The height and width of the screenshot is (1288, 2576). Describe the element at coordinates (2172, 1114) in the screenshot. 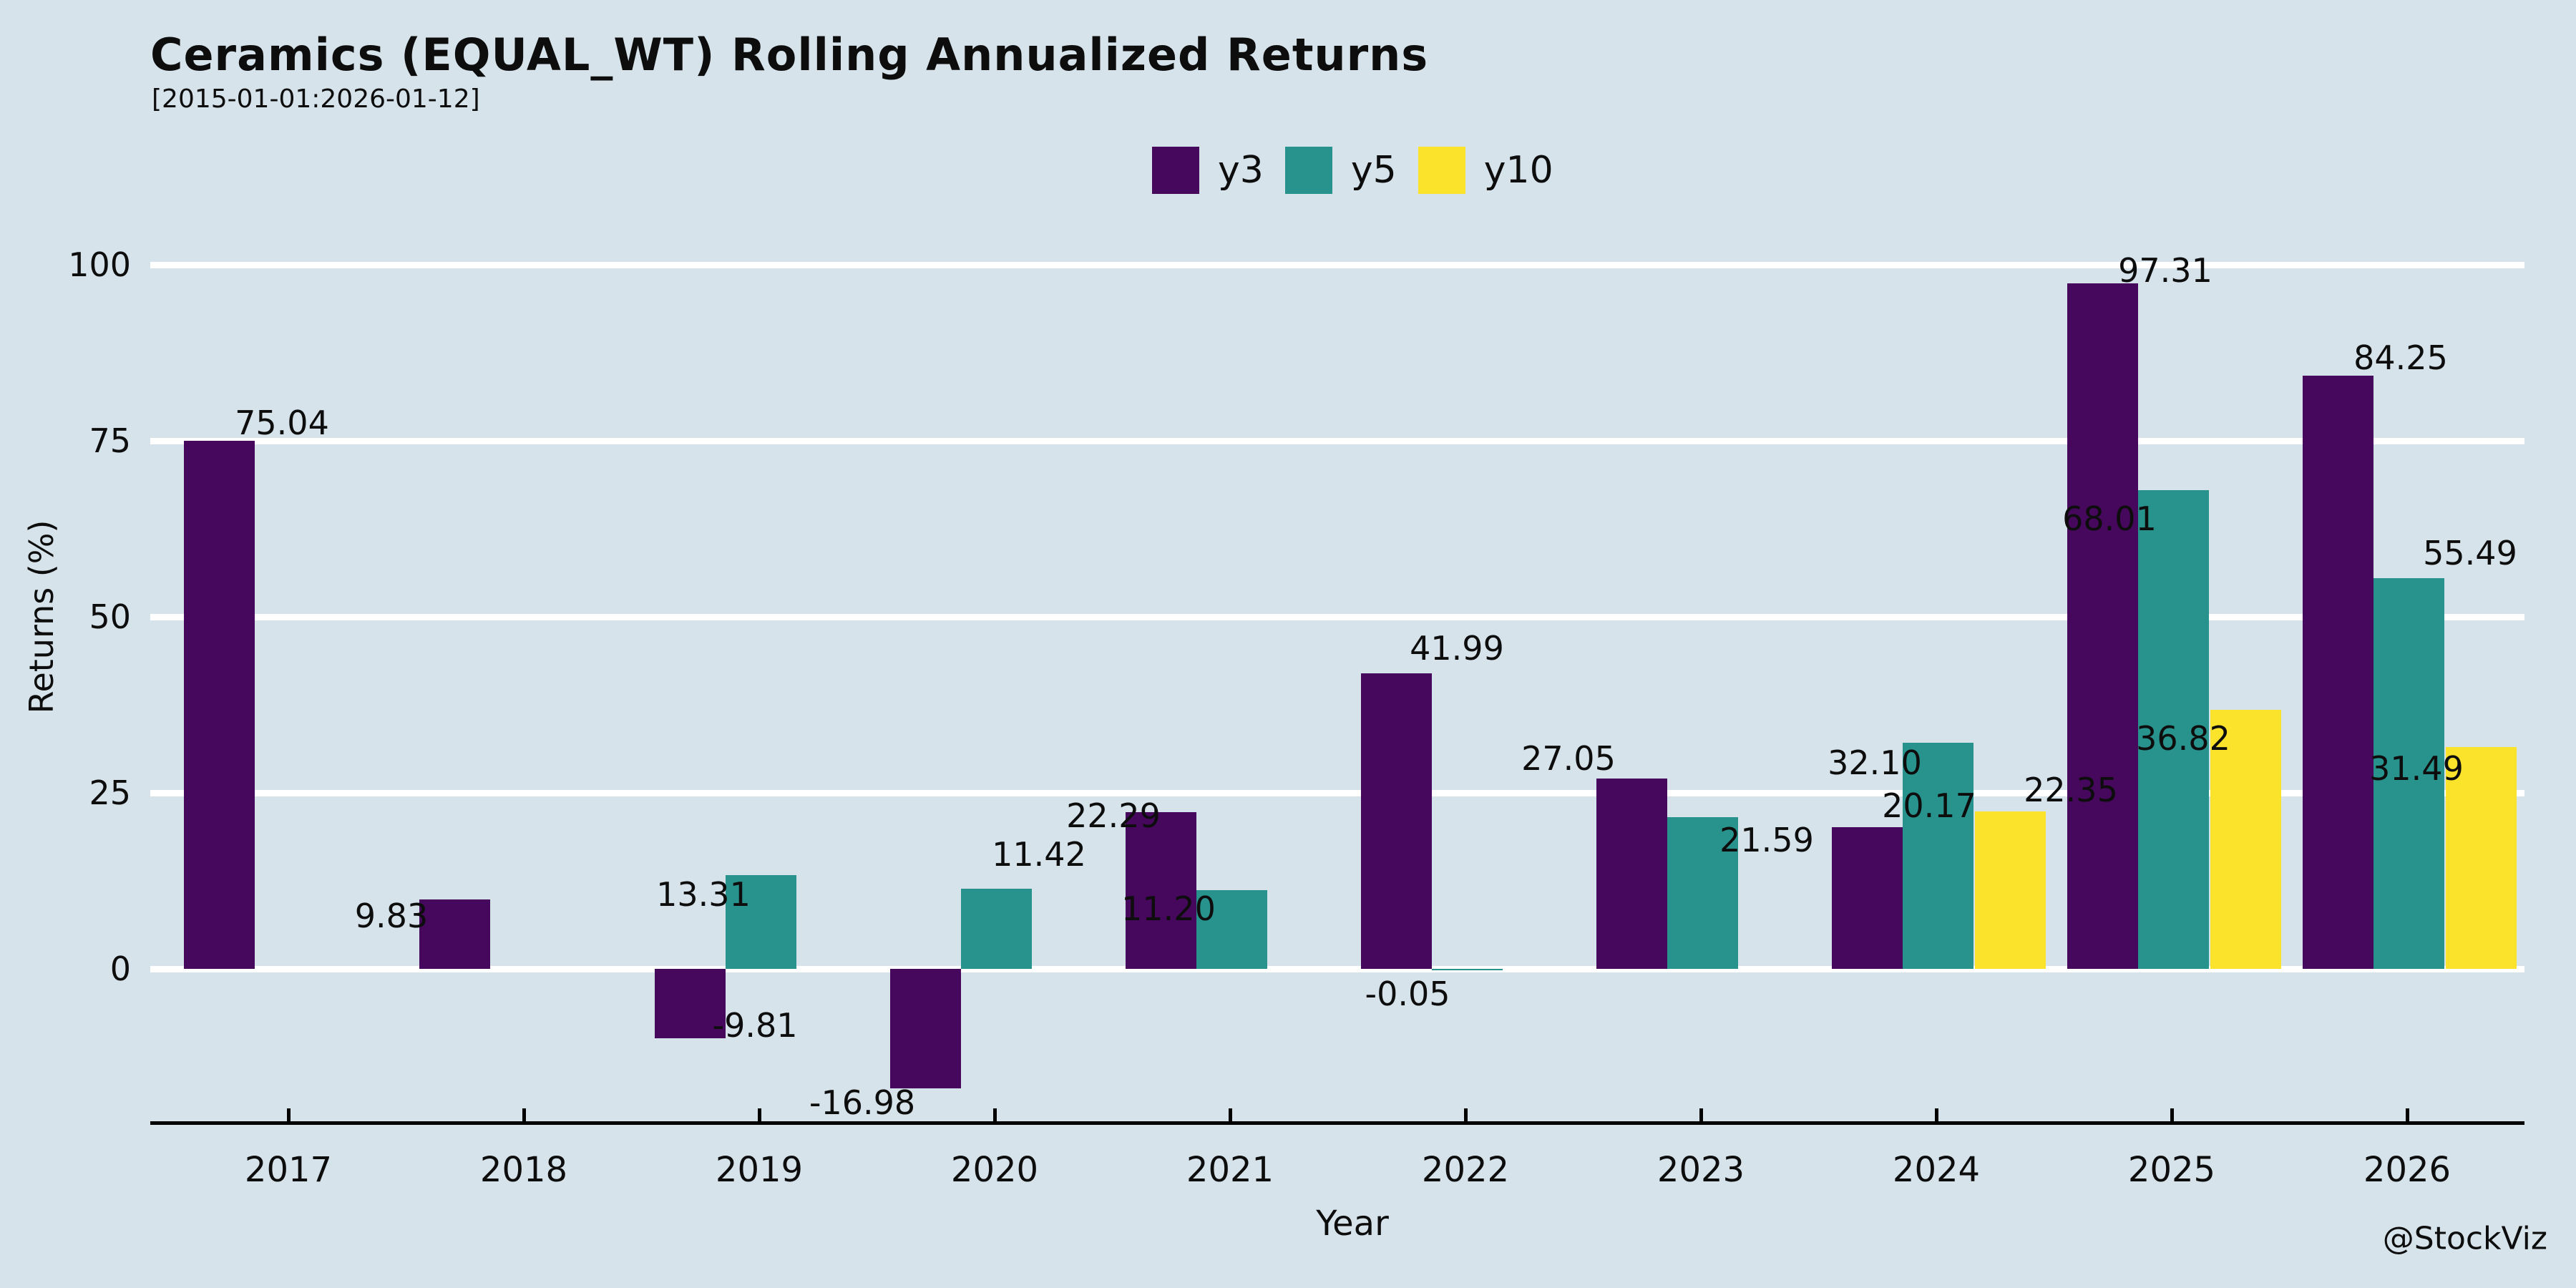

I see `x-tickmark-2025` at that location.